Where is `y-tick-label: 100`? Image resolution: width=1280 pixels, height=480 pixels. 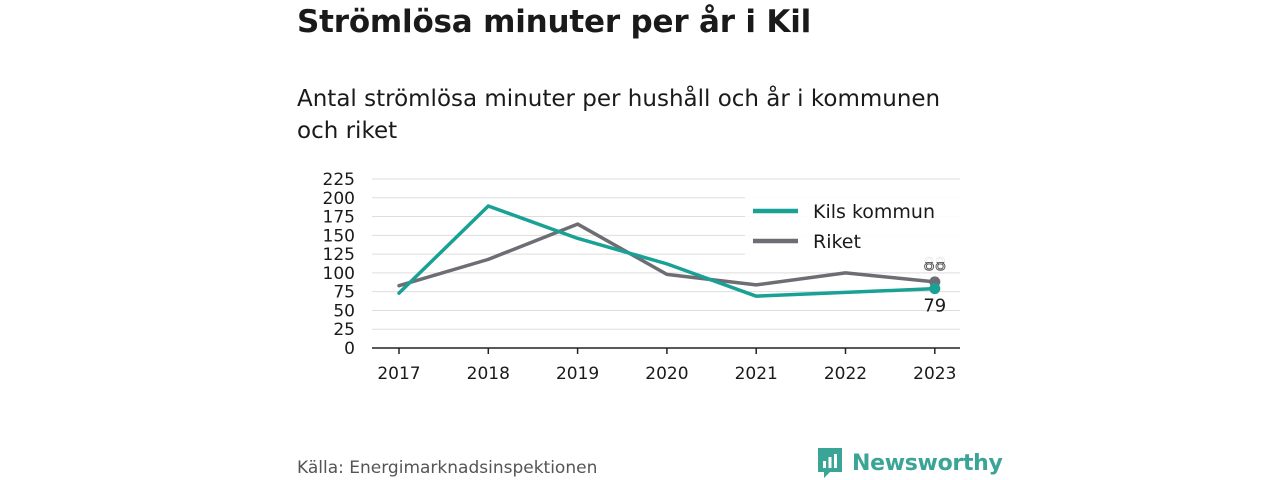
y-tick-label: 100 is located at coordinates (339, 274).